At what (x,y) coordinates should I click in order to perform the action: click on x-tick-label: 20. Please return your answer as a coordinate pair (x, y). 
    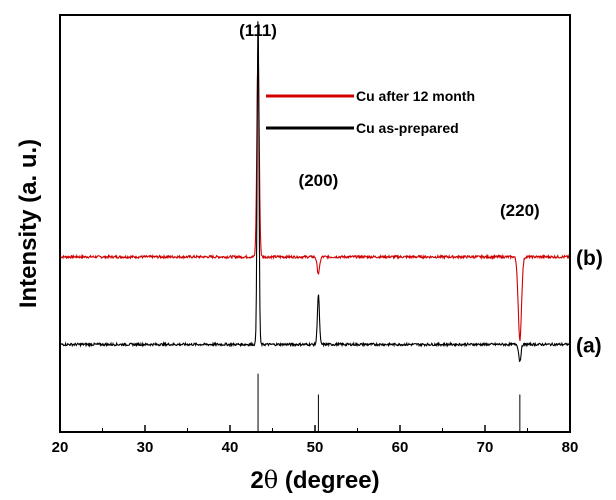
    Looking at the image, I should click on (60, 447).